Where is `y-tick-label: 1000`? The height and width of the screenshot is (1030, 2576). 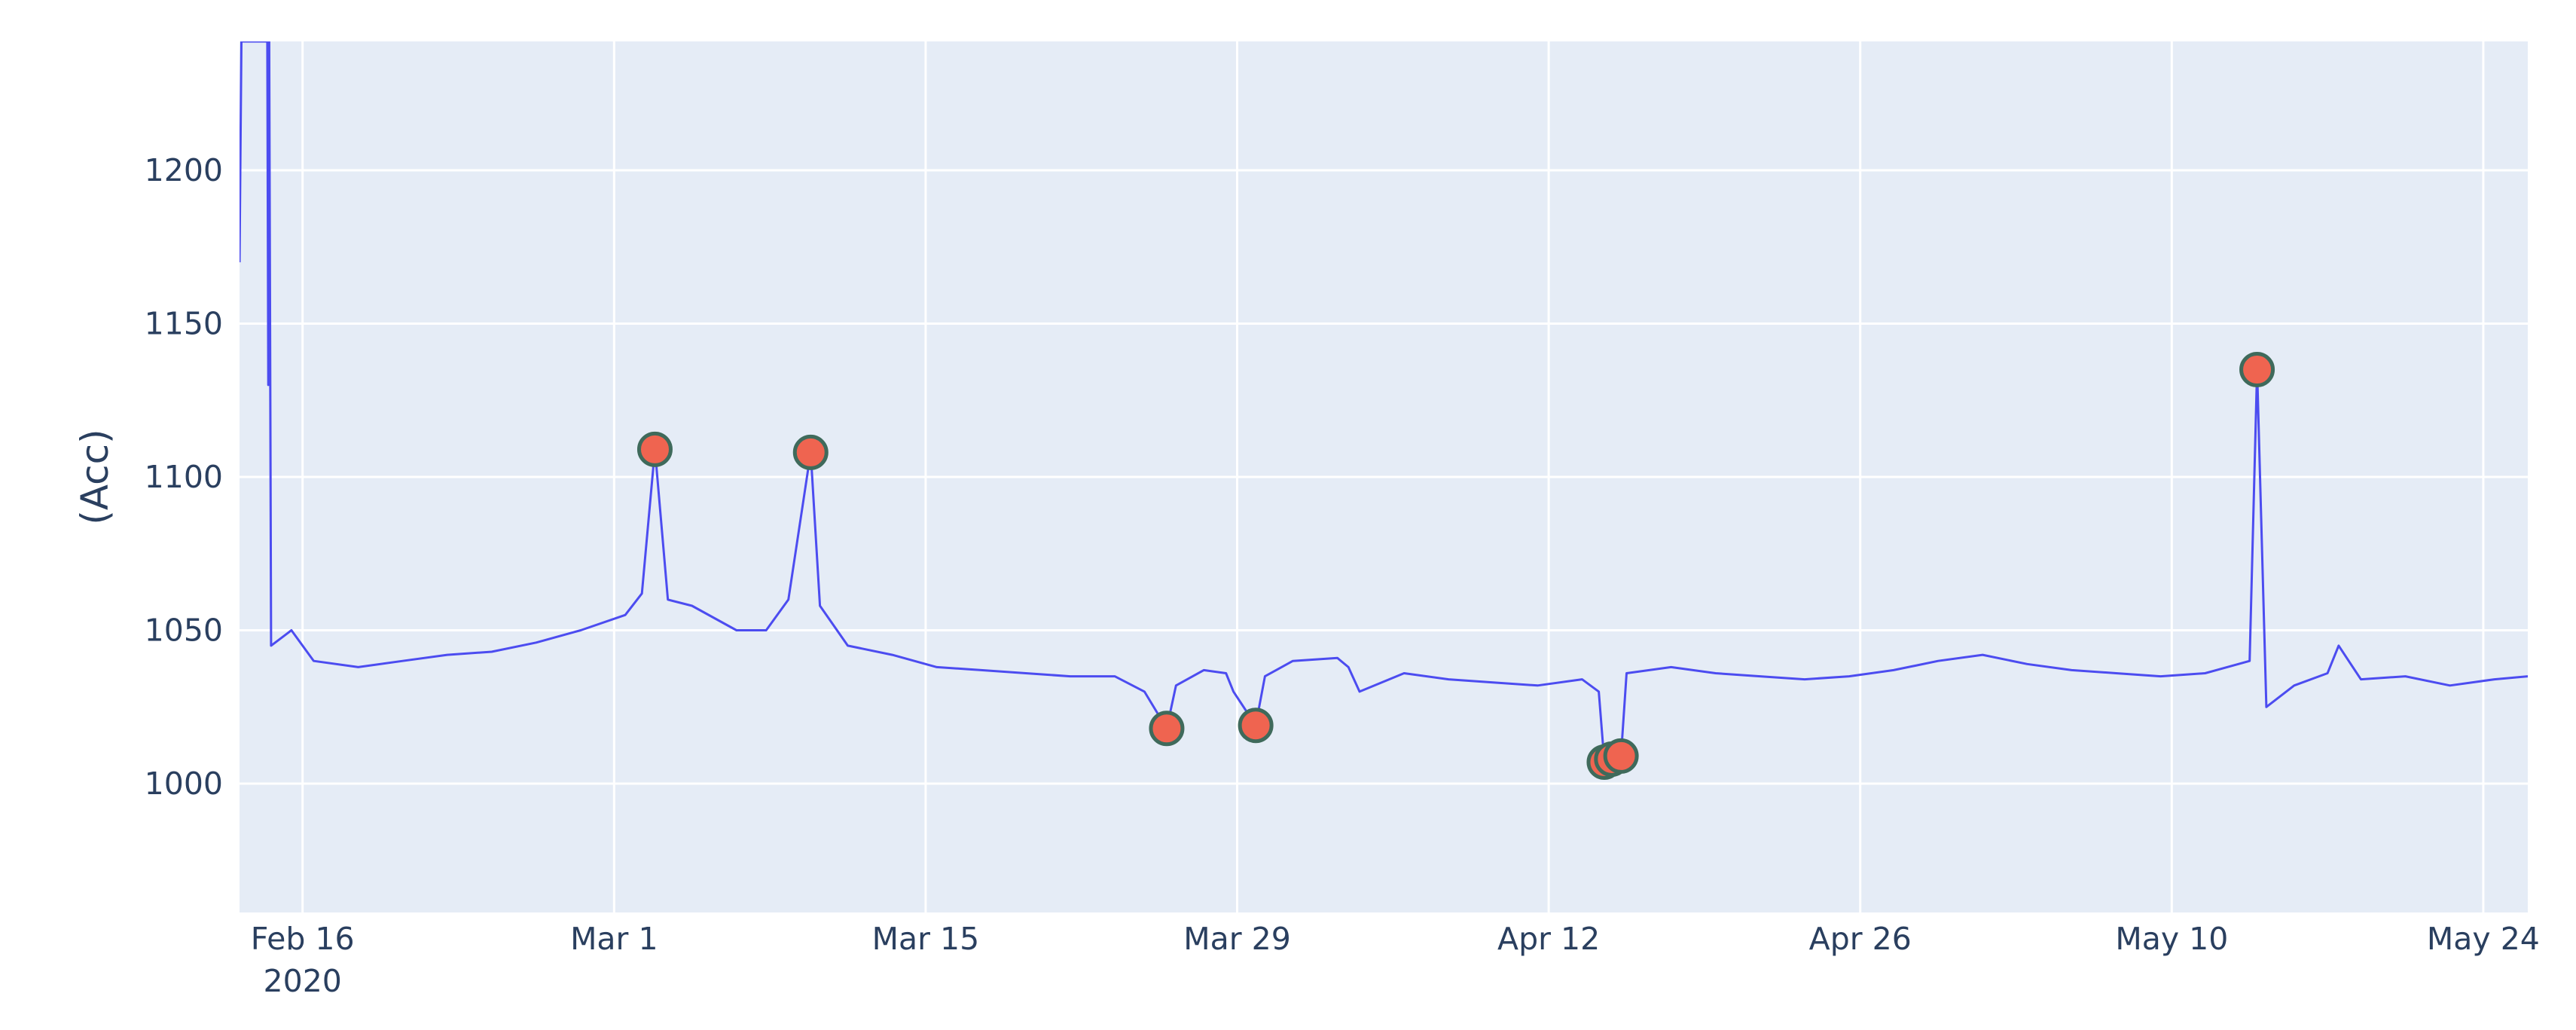
y-tick-label: 1000 is located at coordinates (184, 784).